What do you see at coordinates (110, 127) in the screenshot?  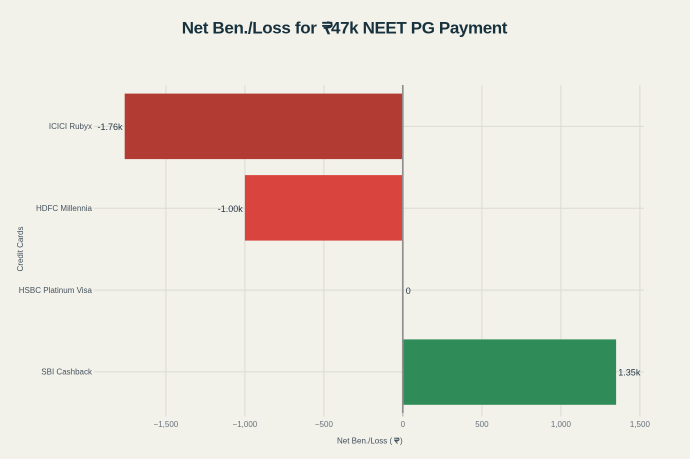 I see `svg-text: -1.76k` at bounding box center [110, 127].